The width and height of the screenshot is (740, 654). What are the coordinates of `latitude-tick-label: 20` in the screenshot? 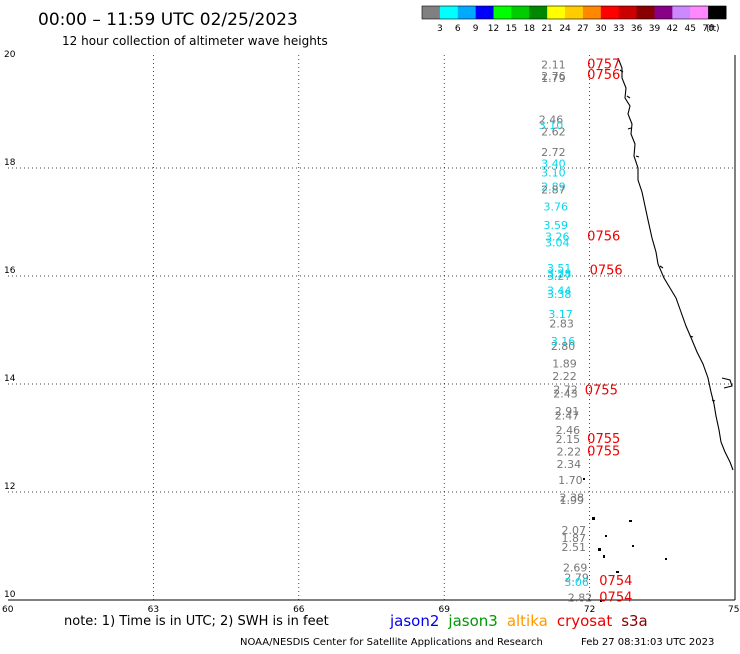 It's located at (10, 55).